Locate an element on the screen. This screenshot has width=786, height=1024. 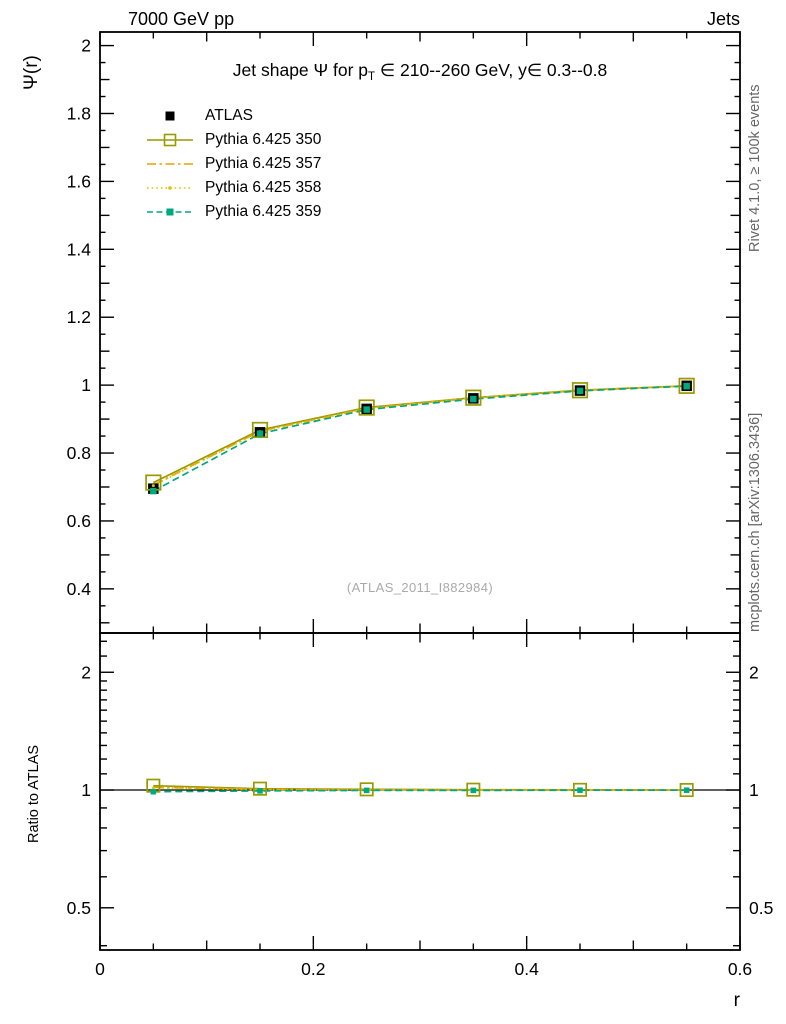
legend-label-atlas: ATLAS is located at coordinates (229, 115).